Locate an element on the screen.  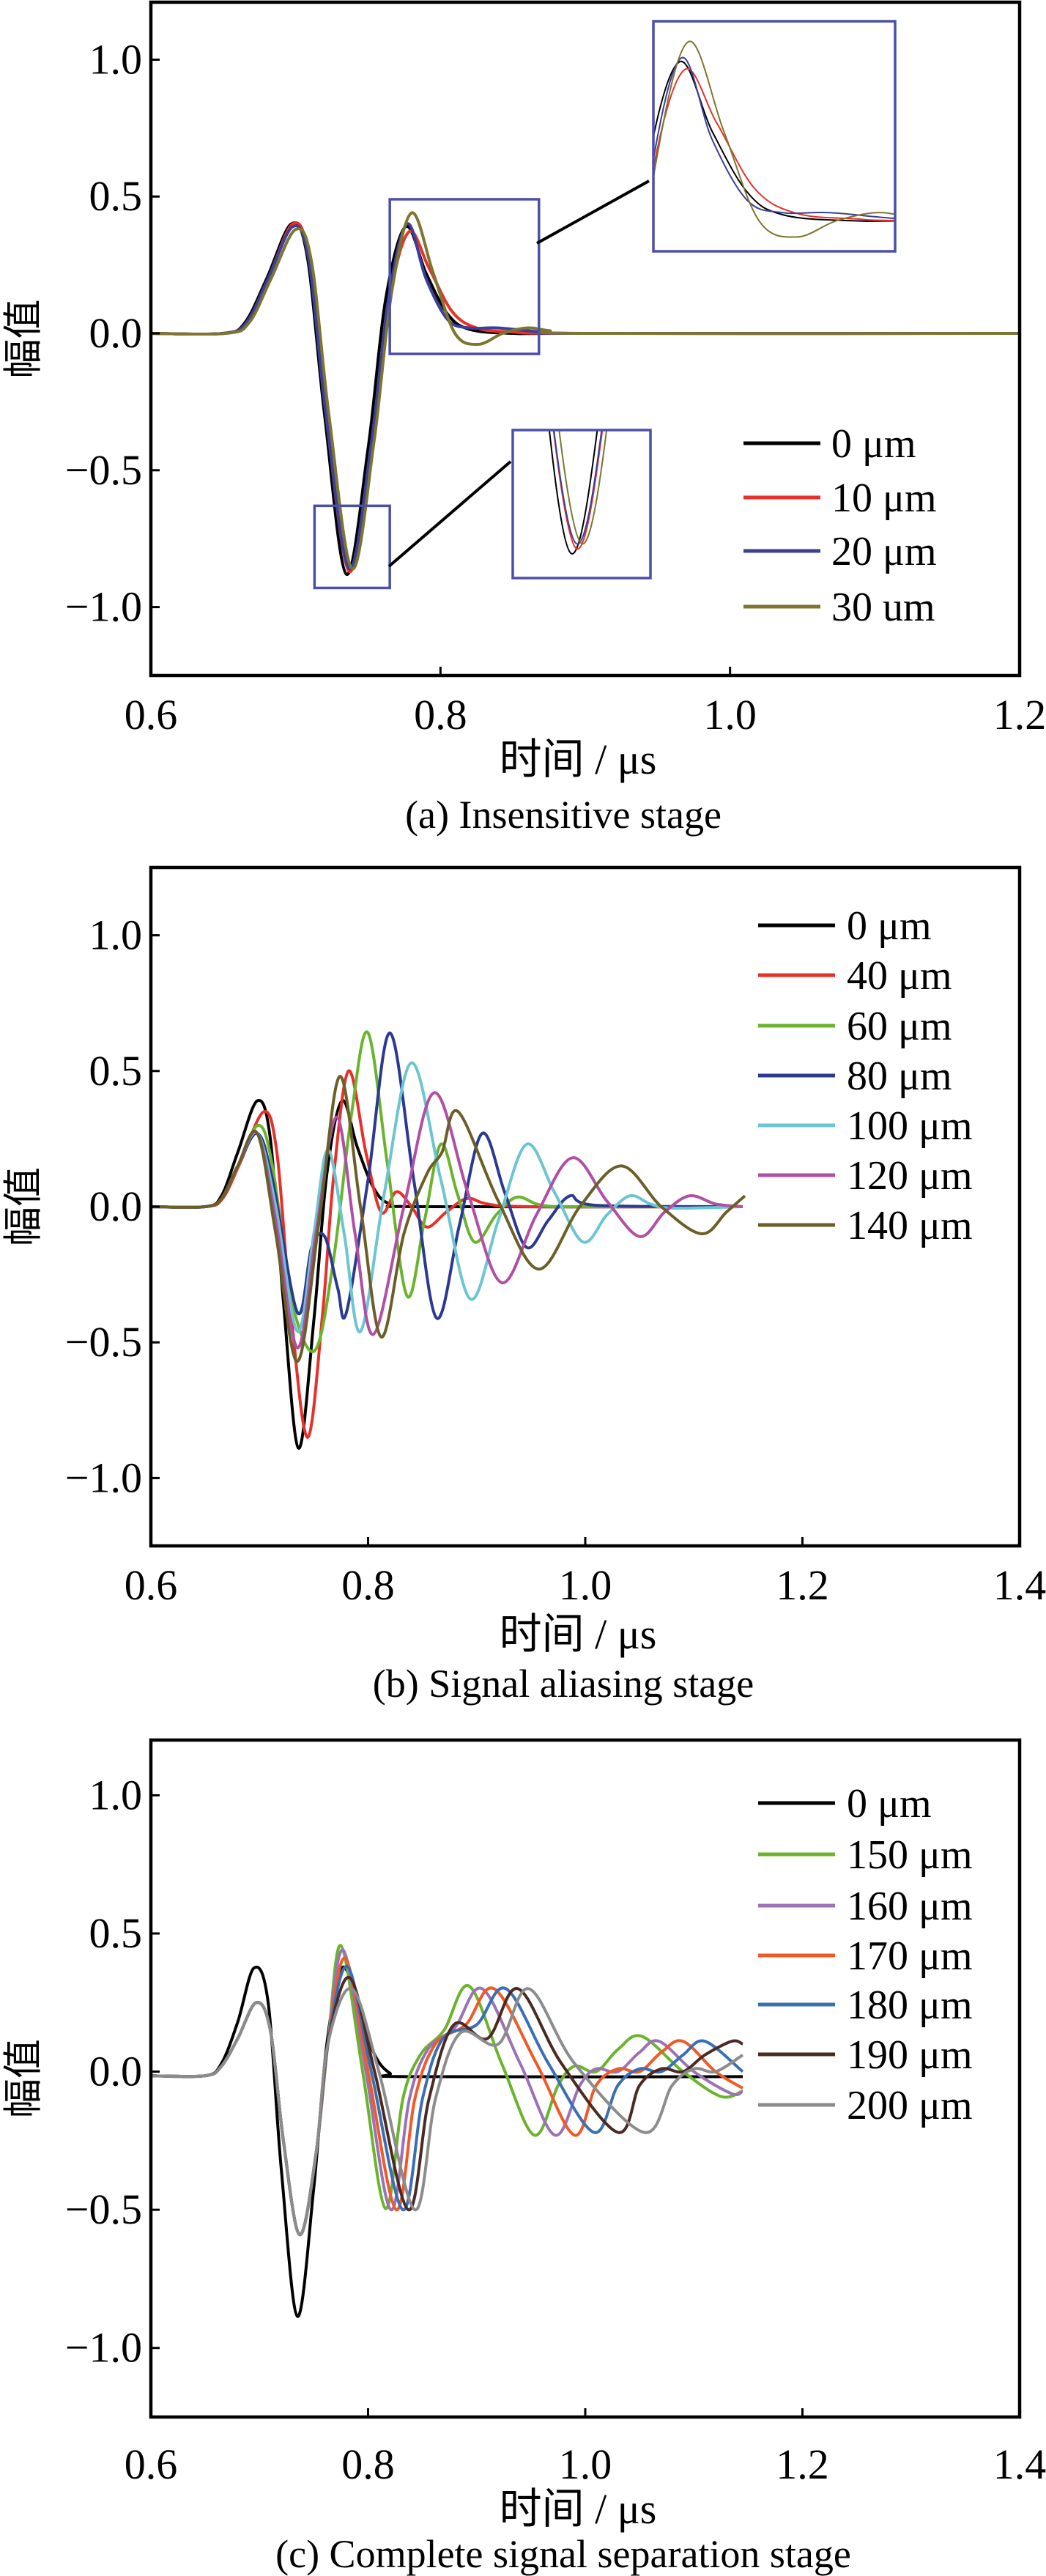
legend-label: 160 μm is located at coordinates (910, 1906).